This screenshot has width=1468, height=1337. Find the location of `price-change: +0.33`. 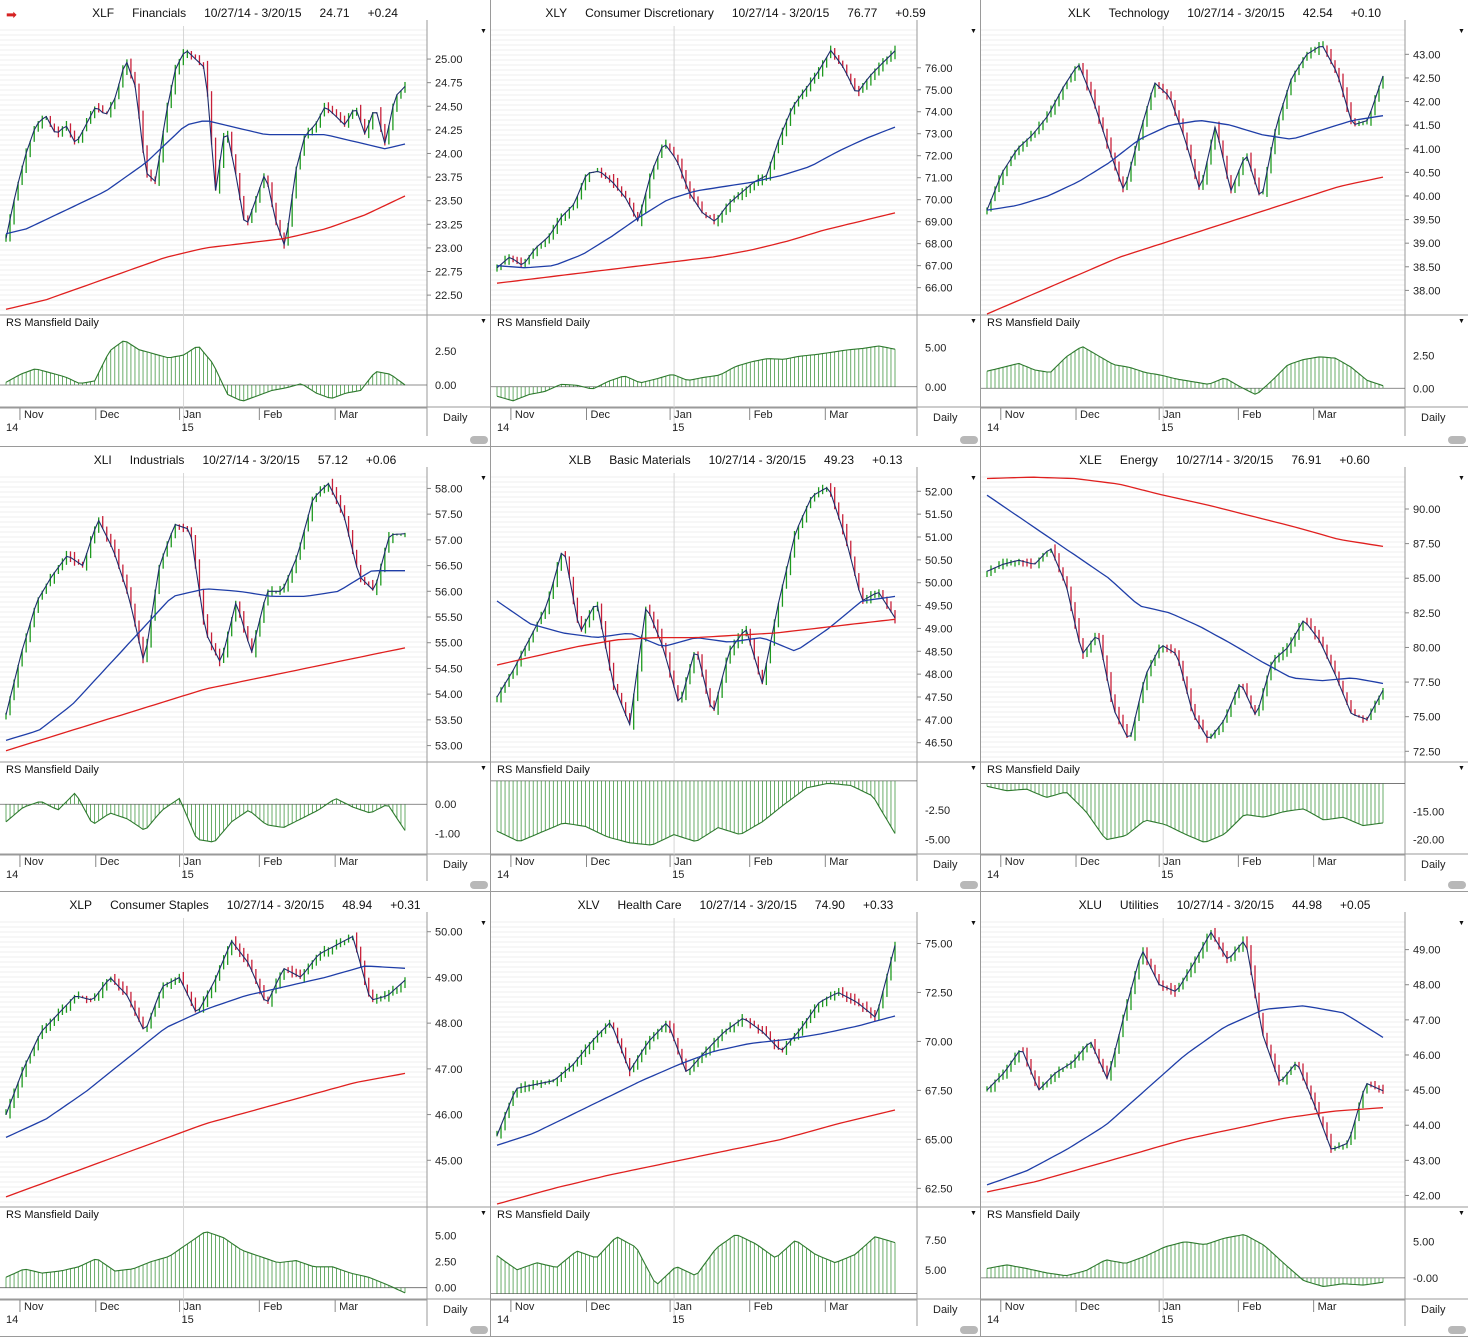

price-change: +0.33 is located at coordinates (878, 905).